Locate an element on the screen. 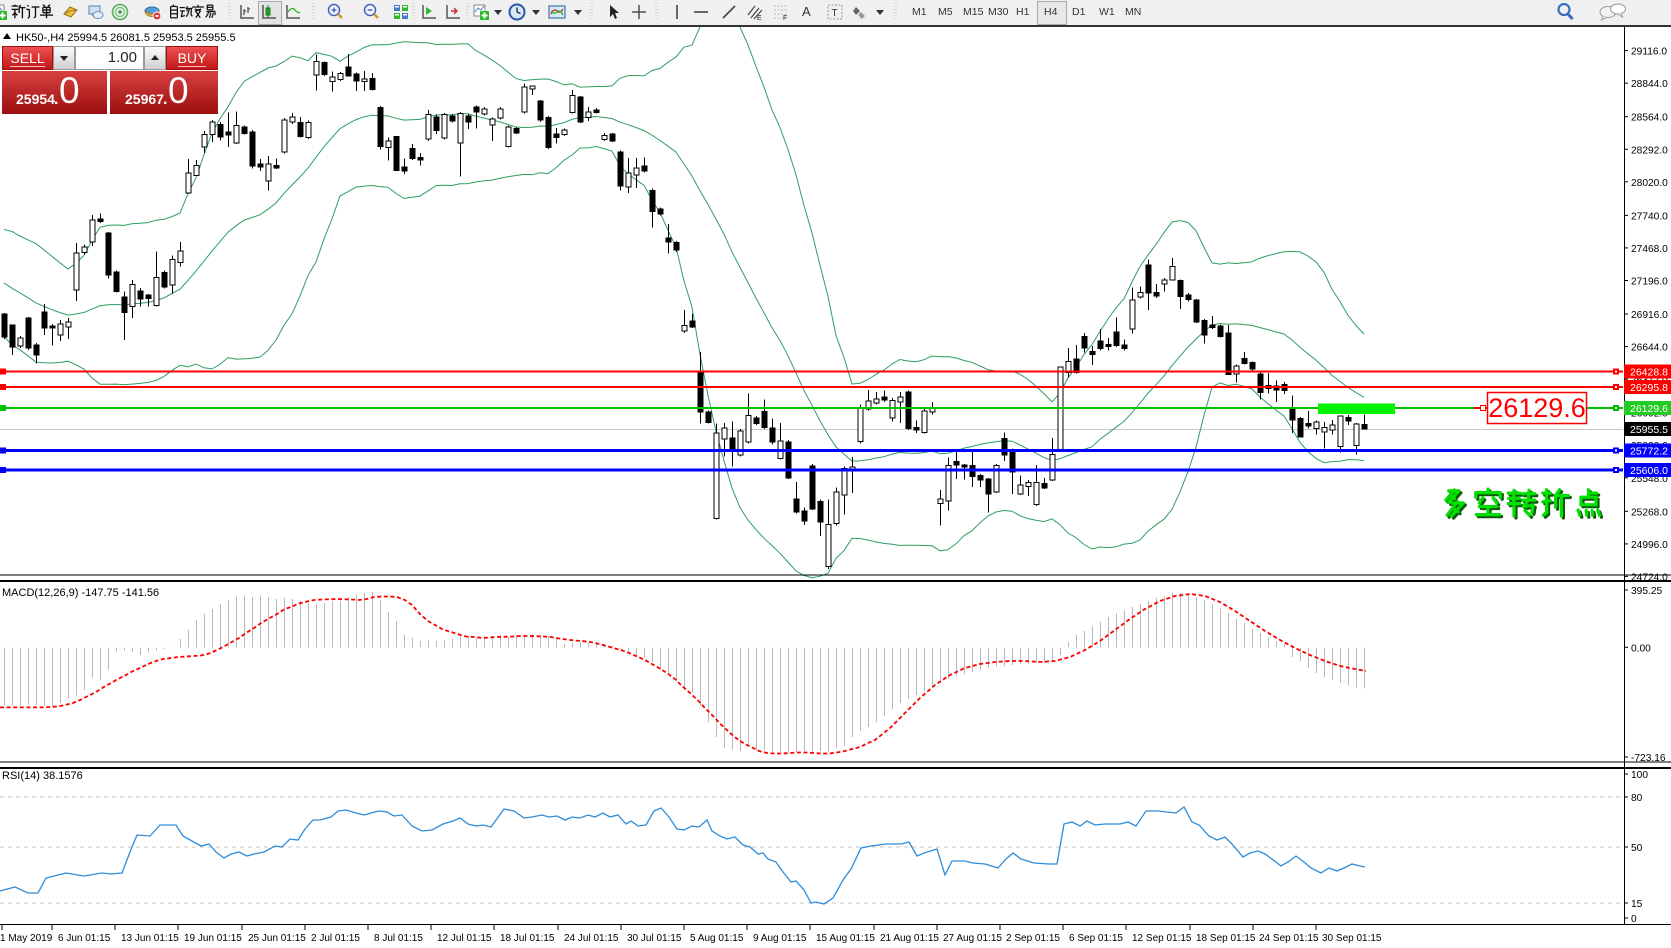 The height and width of the screenshot is (948, 1671). svg-text: 12 Sep 01:15 is located at coordinates (1162, 938).